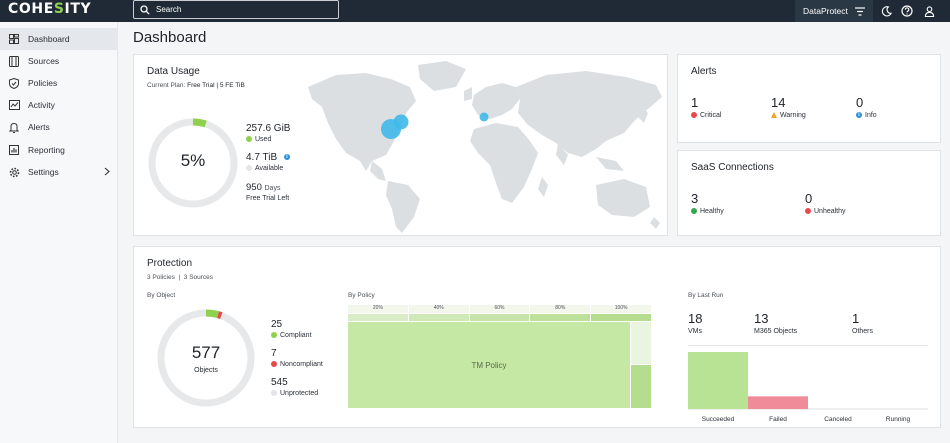  Describe the element at coordinates (145, 9) in the screenshot. I see `search-icon` at that location.